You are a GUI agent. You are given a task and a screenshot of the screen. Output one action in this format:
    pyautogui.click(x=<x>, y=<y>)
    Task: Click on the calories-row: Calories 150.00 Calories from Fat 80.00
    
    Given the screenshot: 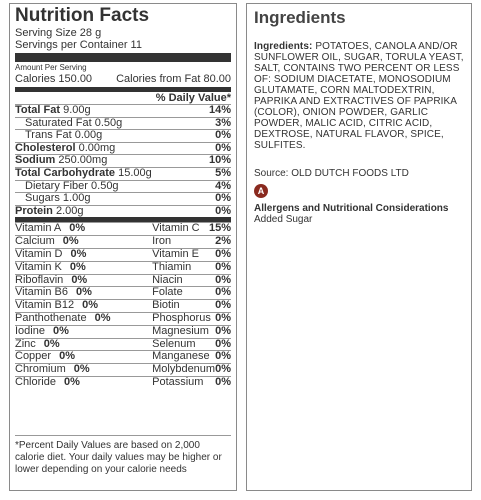 What is the action you would take?
    pyautogui.click(x=123, y=79)
    